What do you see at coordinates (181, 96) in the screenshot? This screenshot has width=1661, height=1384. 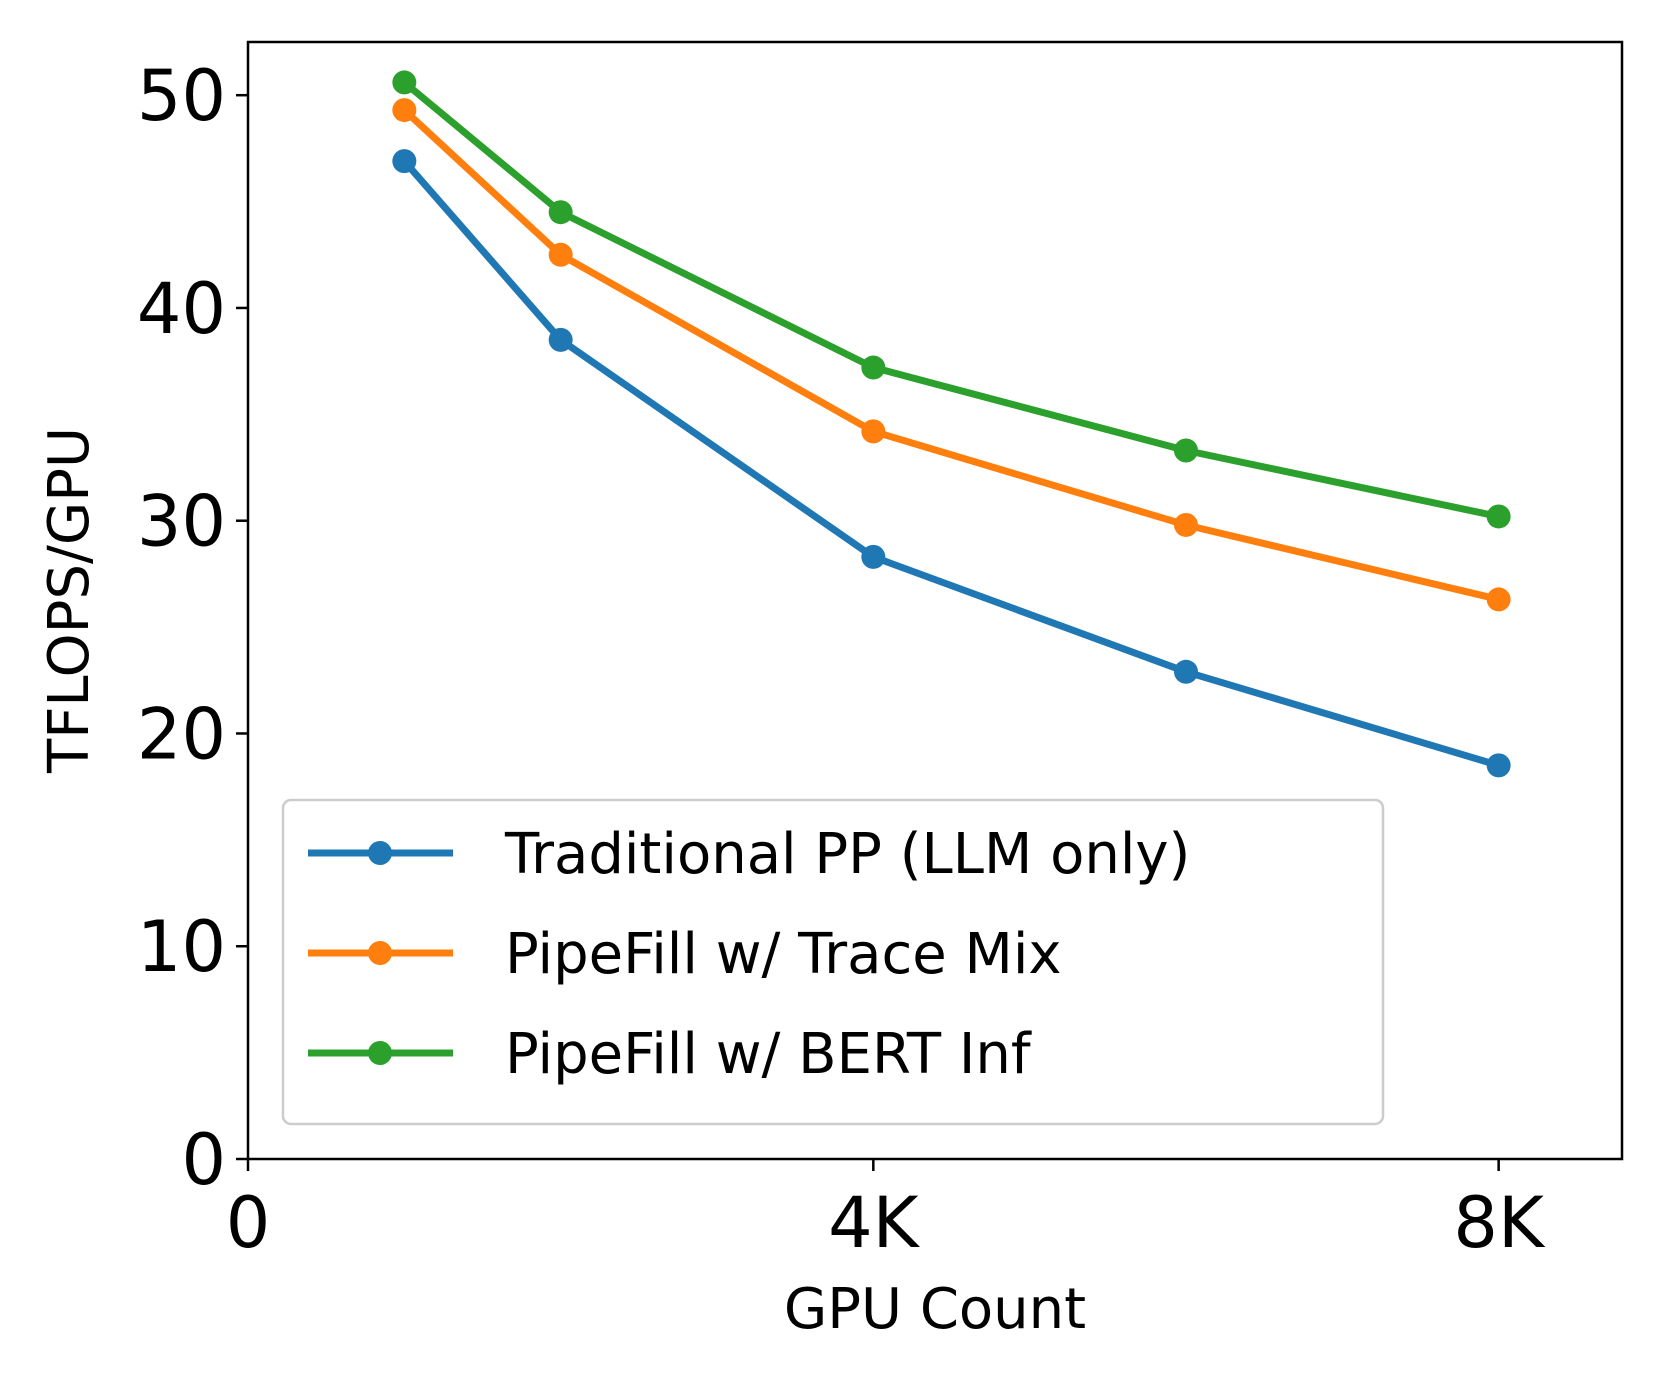 I see `y-tick-label: 50` at bounding box center [181, 96].